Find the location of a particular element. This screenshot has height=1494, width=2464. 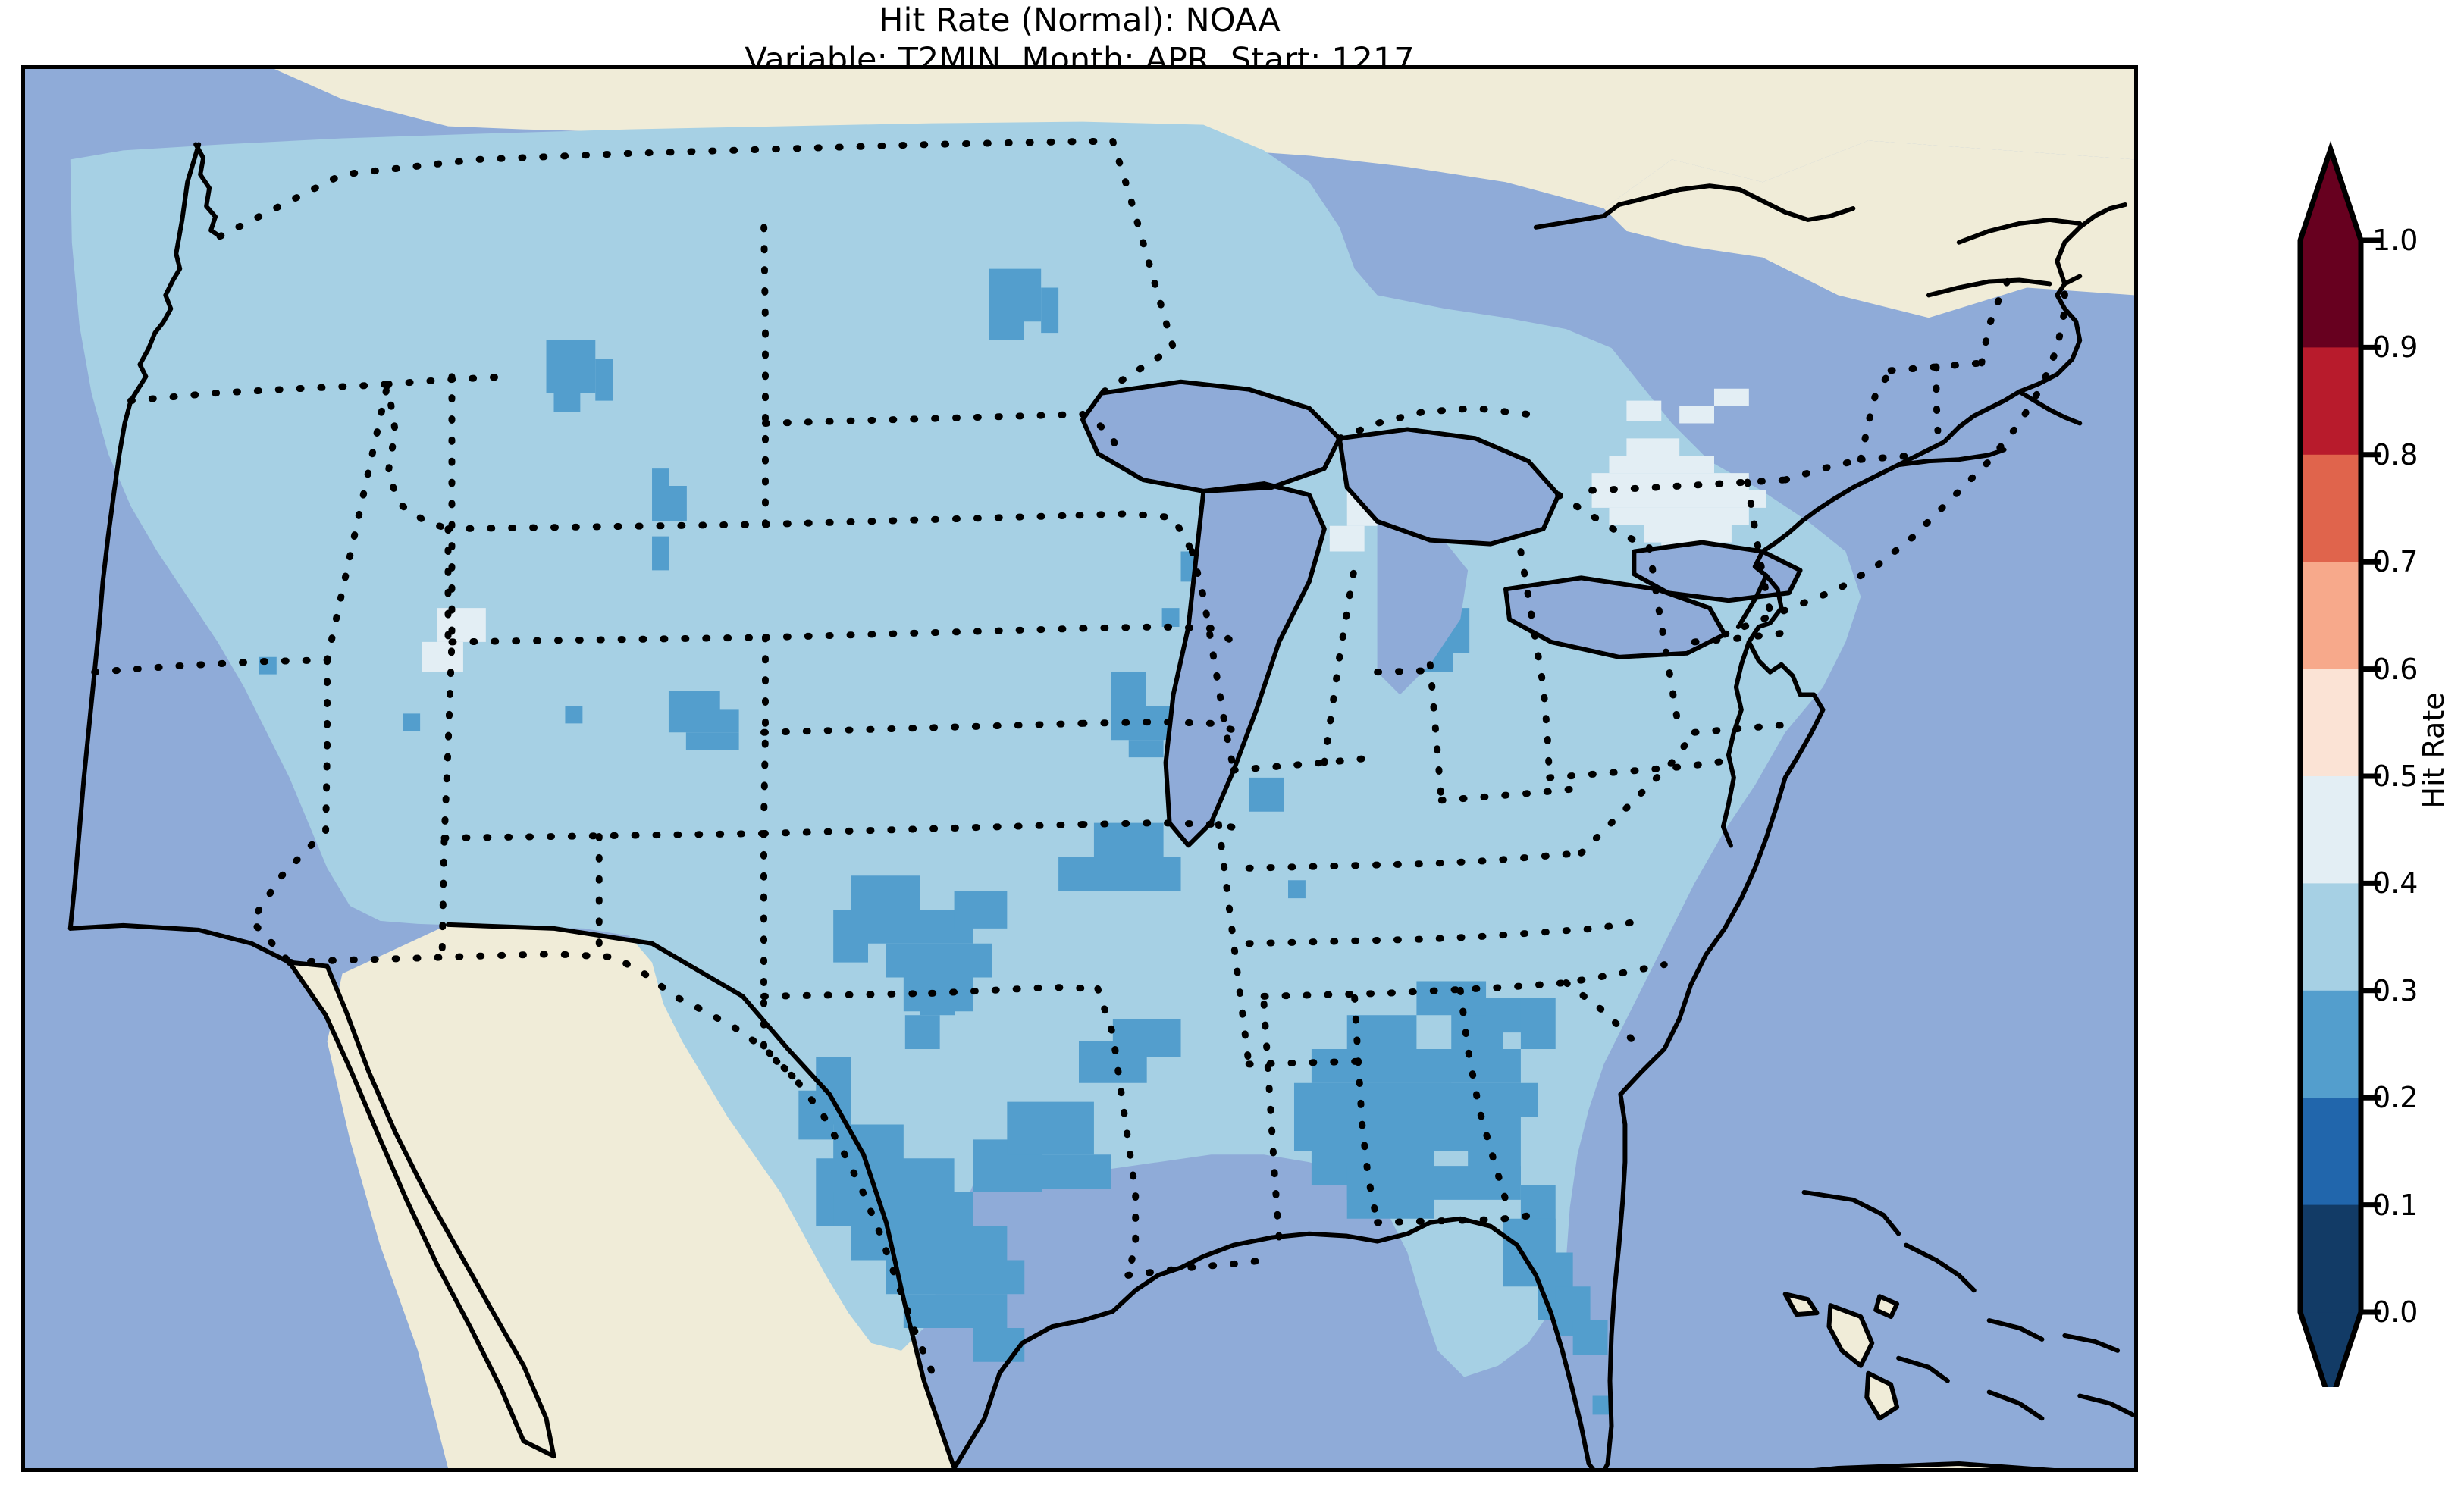

colorbar-extend-max is located at coordinates (2330, 194).